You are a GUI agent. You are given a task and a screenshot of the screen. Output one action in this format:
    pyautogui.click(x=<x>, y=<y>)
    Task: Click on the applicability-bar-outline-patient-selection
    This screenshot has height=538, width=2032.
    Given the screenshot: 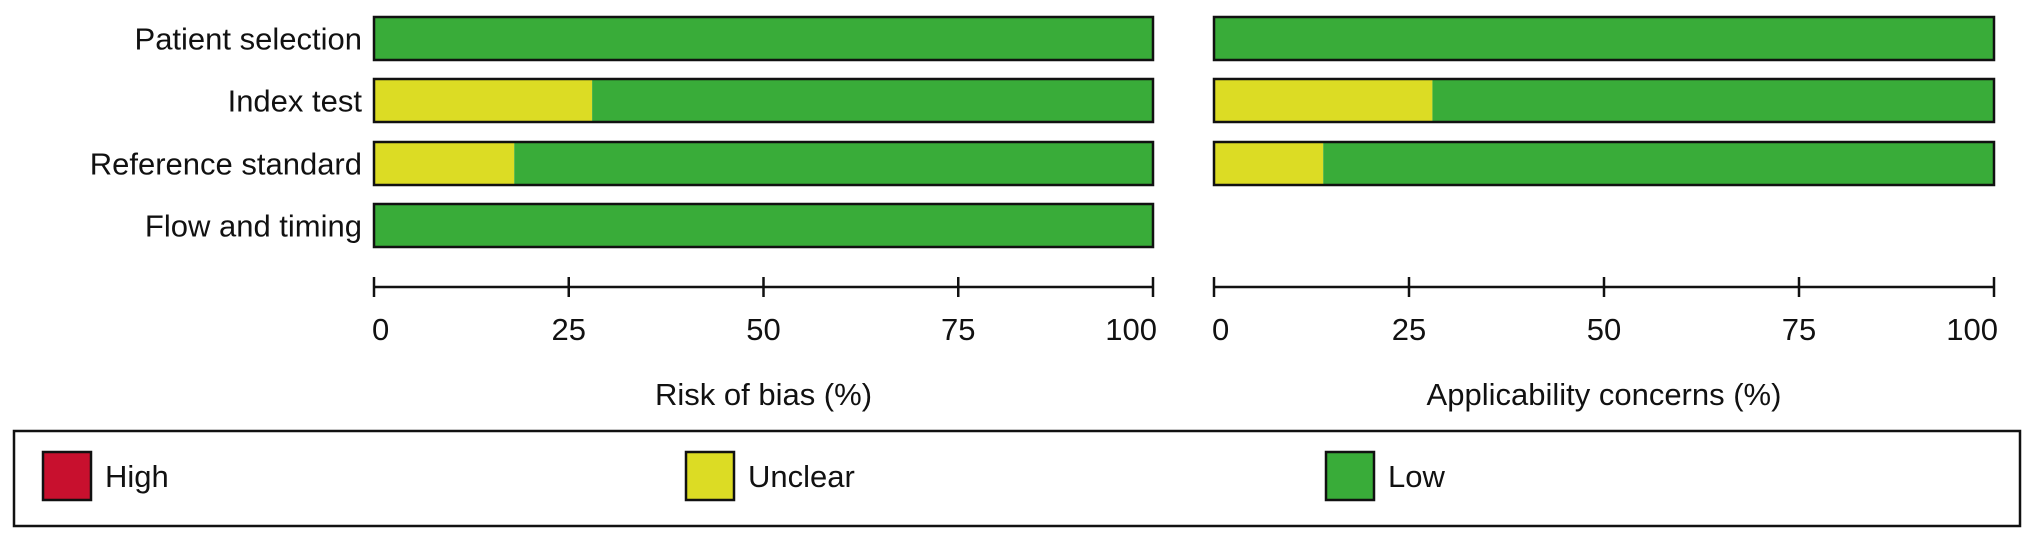 What is the action you would take?
    pyautogui.click(x=1604, y=38)
    